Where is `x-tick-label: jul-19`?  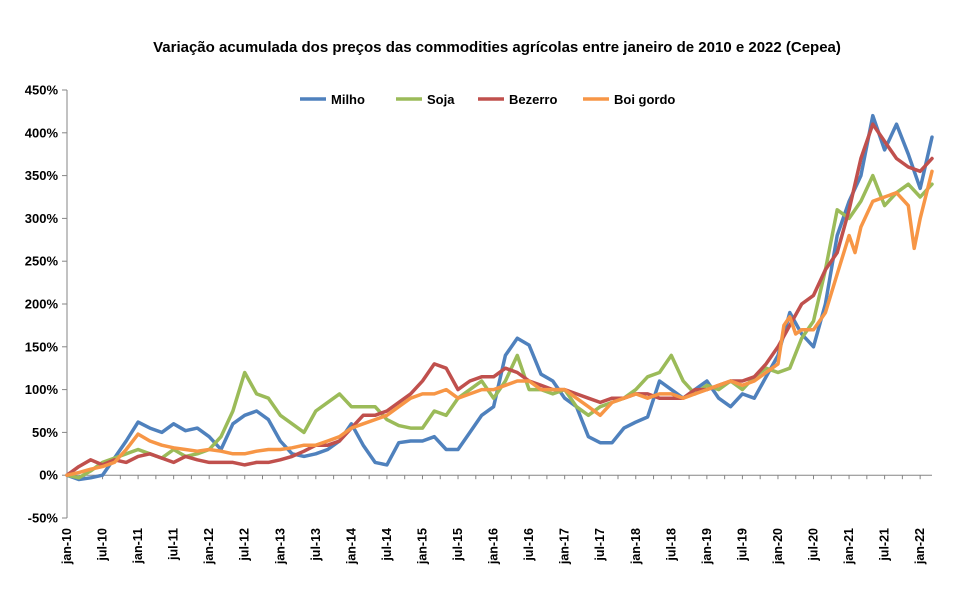 x-tick-label: jul-19 is located at coordinates (742, 545).